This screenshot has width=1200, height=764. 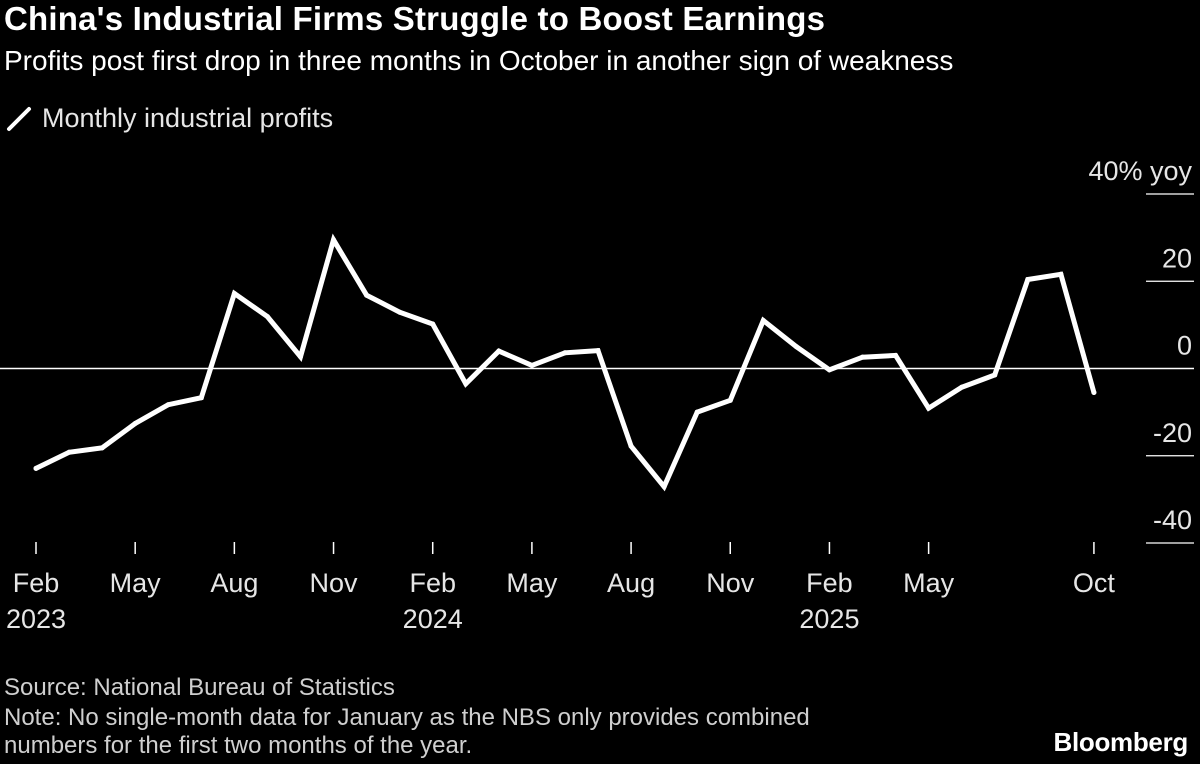 What do you see at coordinates (829, 619) in the screenshot?
I see `x-year-label: 2025` at bounding box center [829, 619].